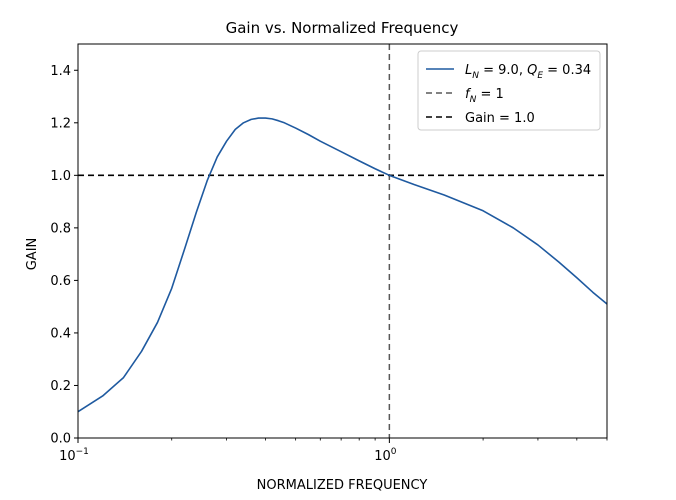 Image resolution: width=676 pixels, height=500 pixels. What do you see at coordinates (509, 90) in the screenshot?
I see `legend-box` at bounding box center [509, 90].